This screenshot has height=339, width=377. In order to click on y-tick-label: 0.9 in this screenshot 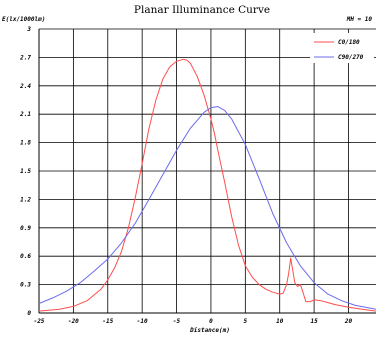, I will do `click(25, 228)`.